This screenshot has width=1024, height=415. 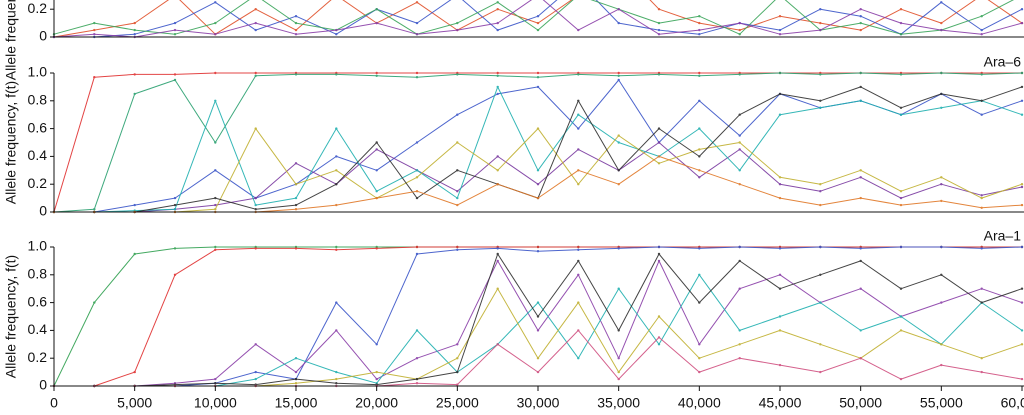 I want to click on x-tick-label: 45,000, so click(x=780, y=403).